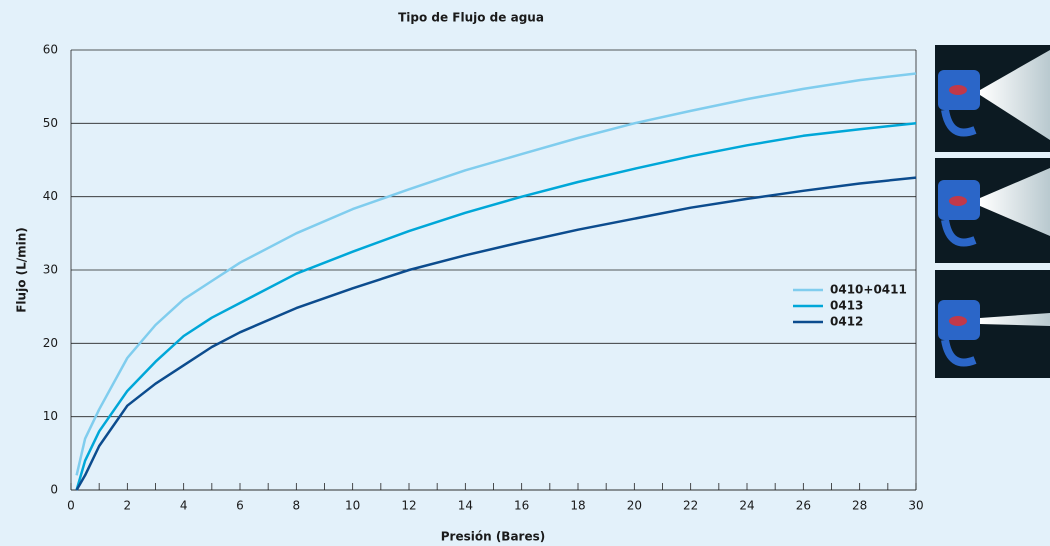  I want to click on x-tick-label: 20, so click(634, 506).